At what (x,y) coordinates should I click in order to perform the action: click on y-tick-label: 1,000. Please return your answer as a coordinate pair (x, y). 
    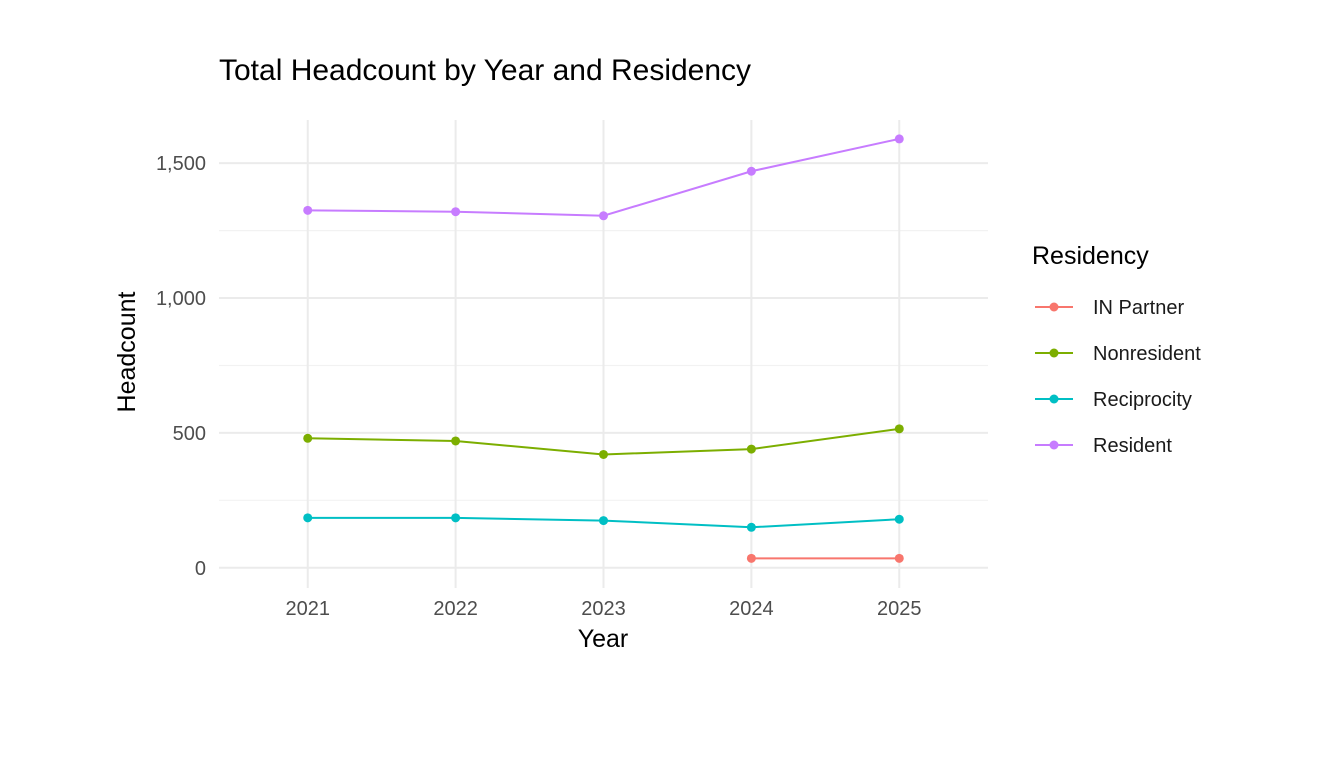
    Looking at the image, I should click on (181, 299).